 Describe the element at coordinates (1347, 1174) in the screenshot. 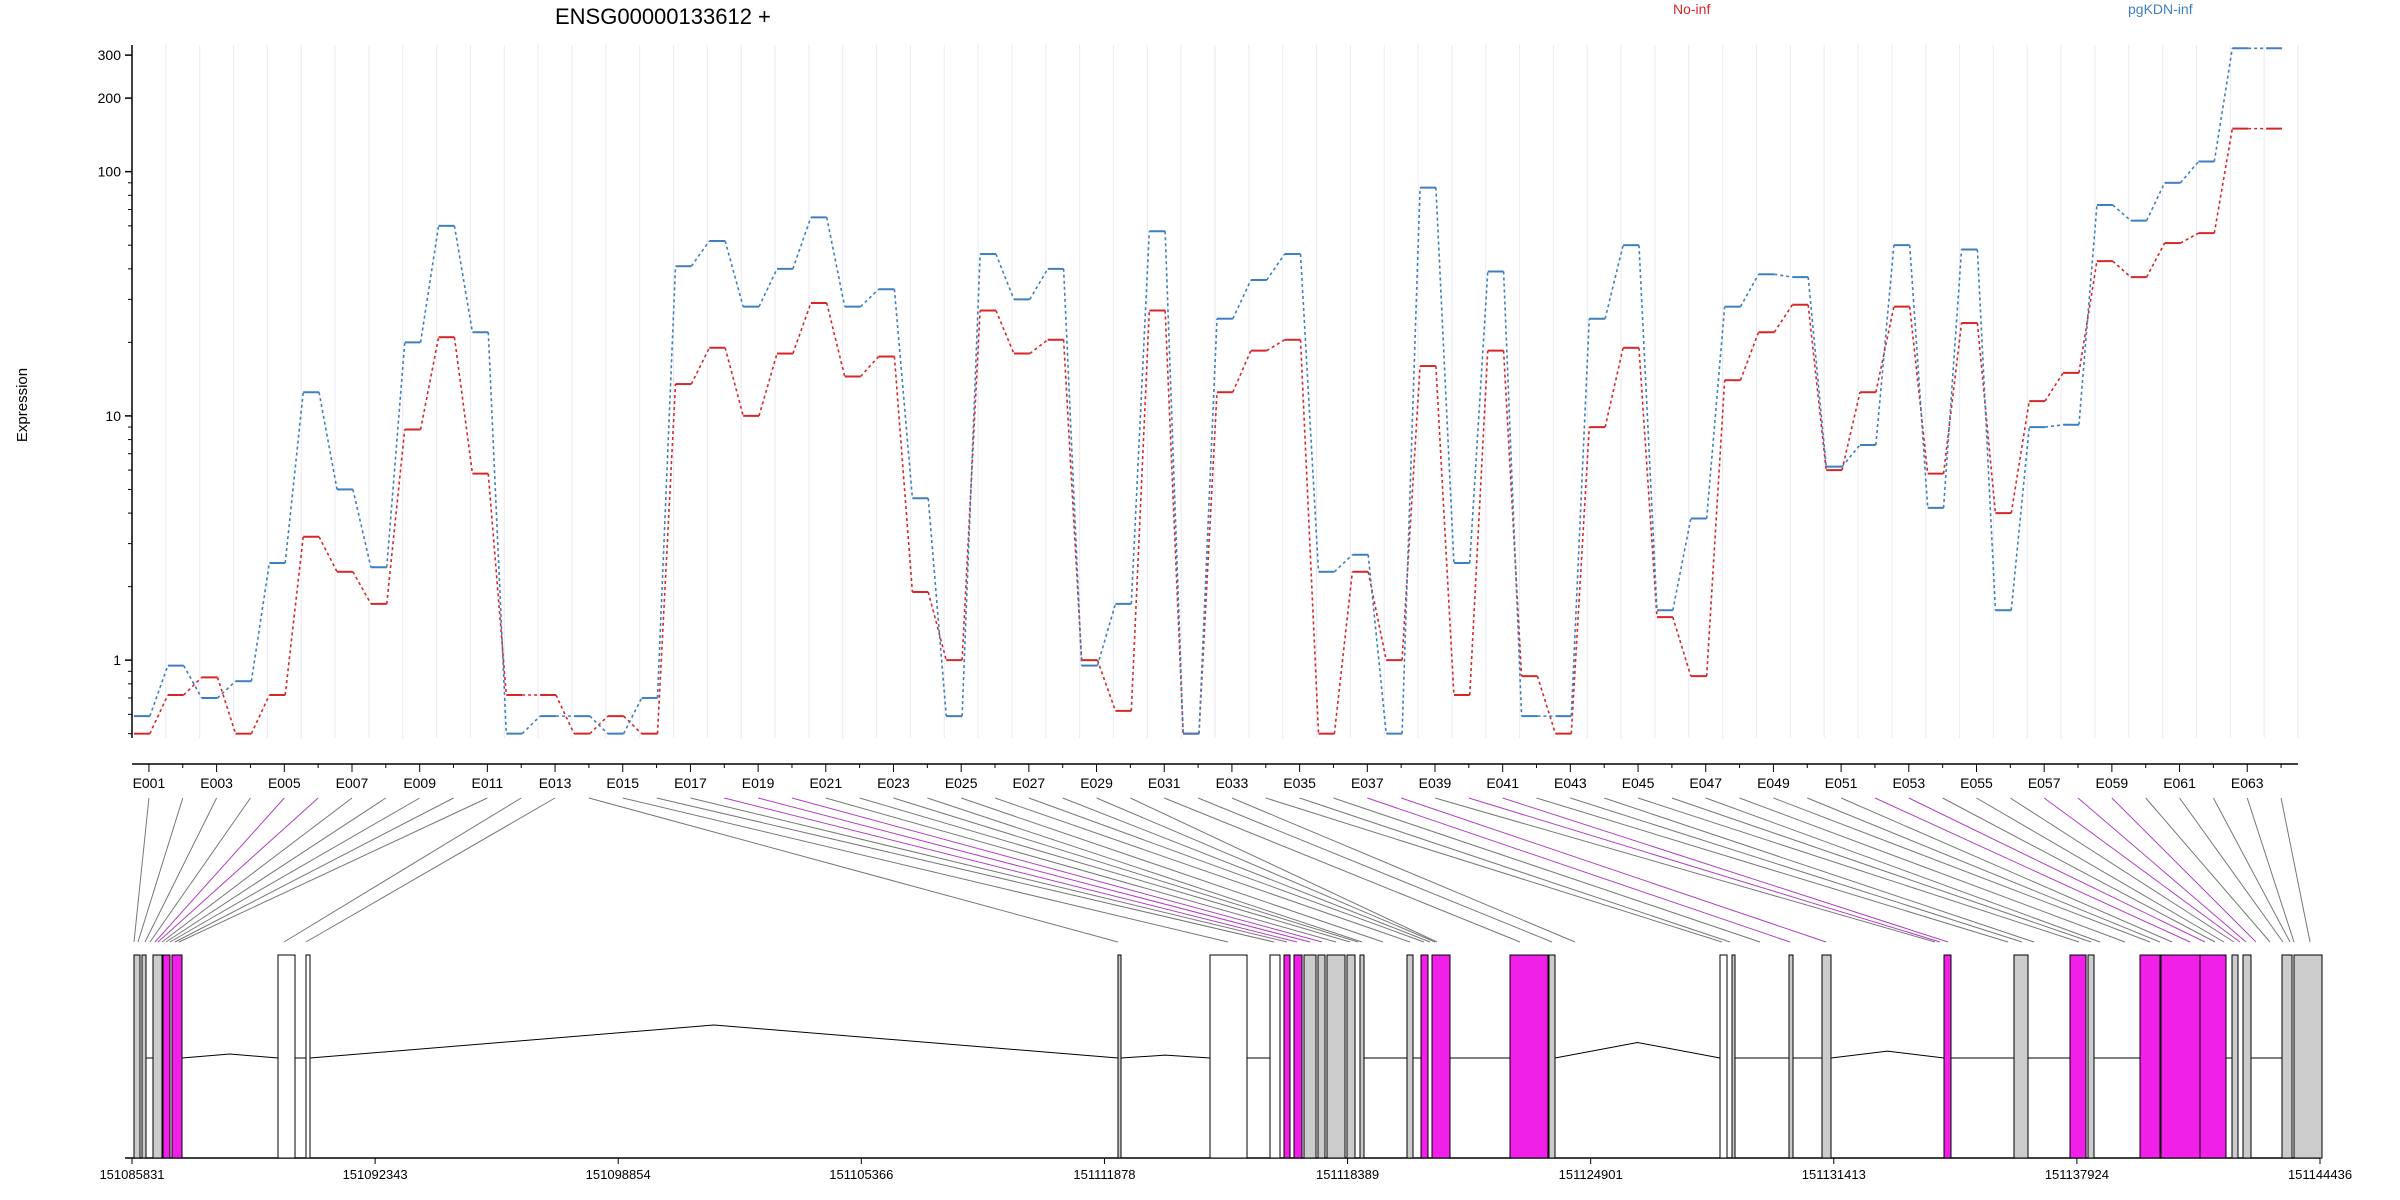

I see `genomic-tick-label: 151118389` at that location.